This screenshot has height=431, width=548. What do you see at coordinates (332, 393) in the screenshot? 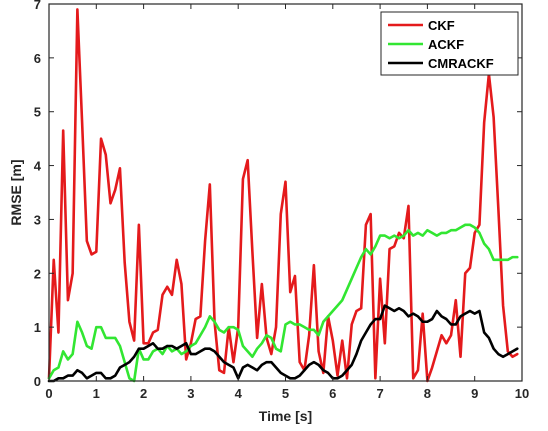
I see `x-tick-label: 6` at bounding box center [332, 393].